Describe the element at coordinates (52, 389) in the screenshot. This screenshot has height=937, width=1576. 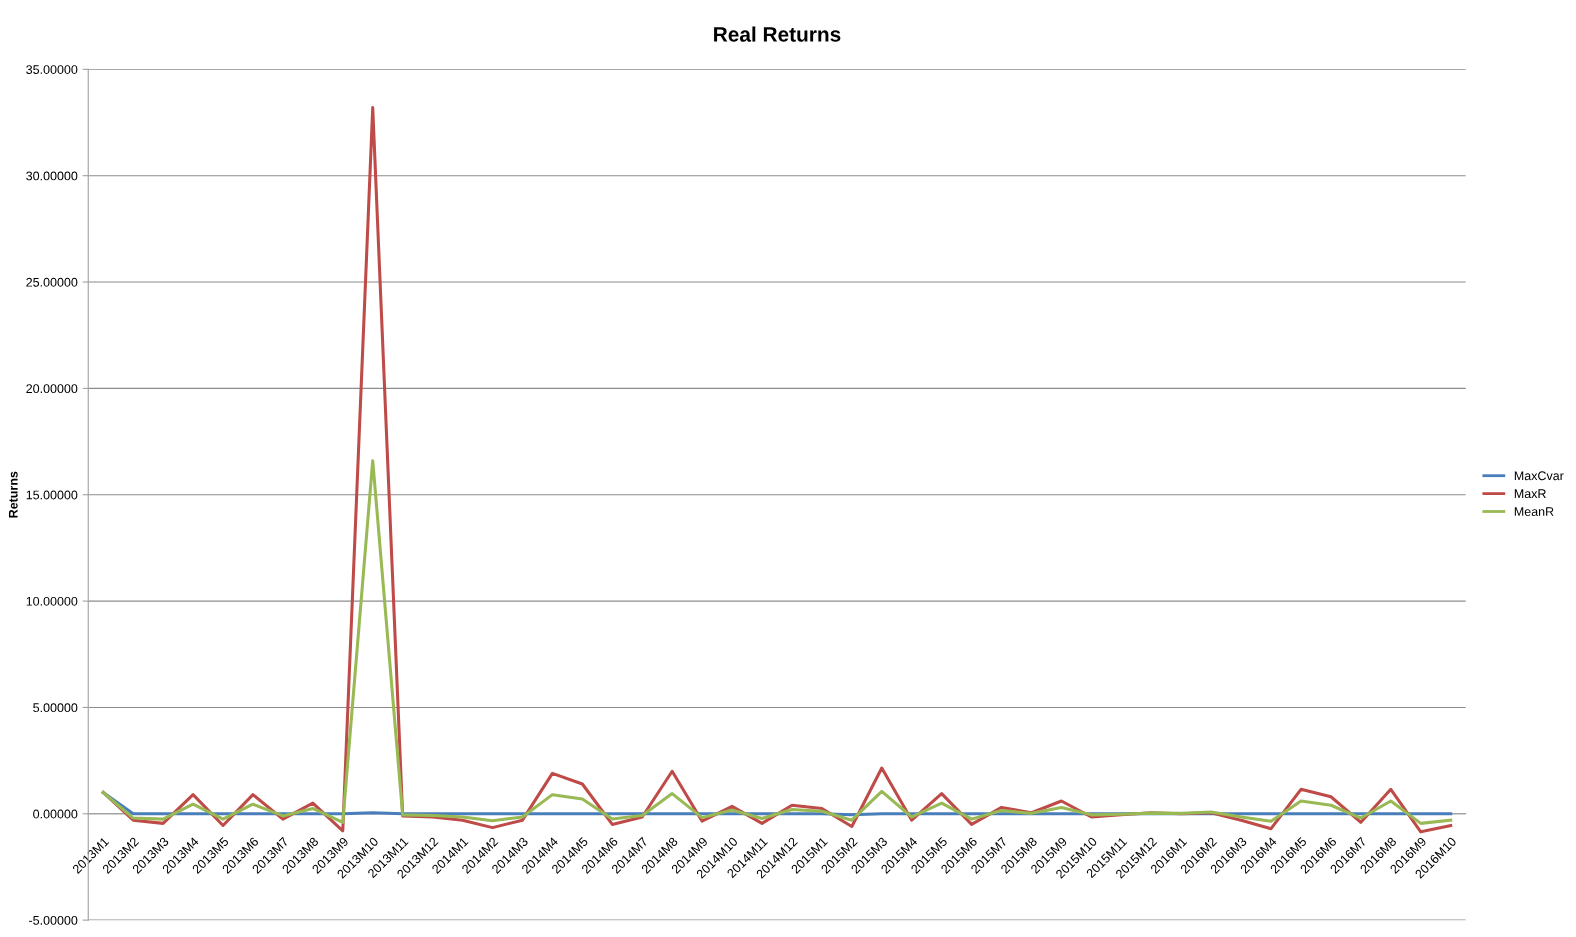
I see `y-tick-label: 20.00000` at that location.